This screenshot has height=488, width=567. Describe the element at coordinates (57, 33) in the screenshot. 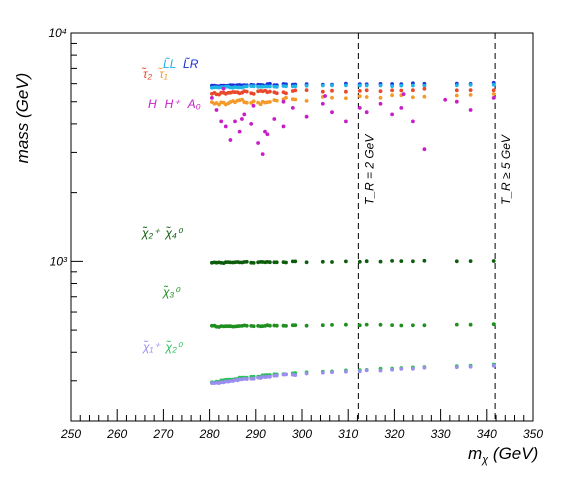

I see `y-tick-label: 10⁴` at that location.